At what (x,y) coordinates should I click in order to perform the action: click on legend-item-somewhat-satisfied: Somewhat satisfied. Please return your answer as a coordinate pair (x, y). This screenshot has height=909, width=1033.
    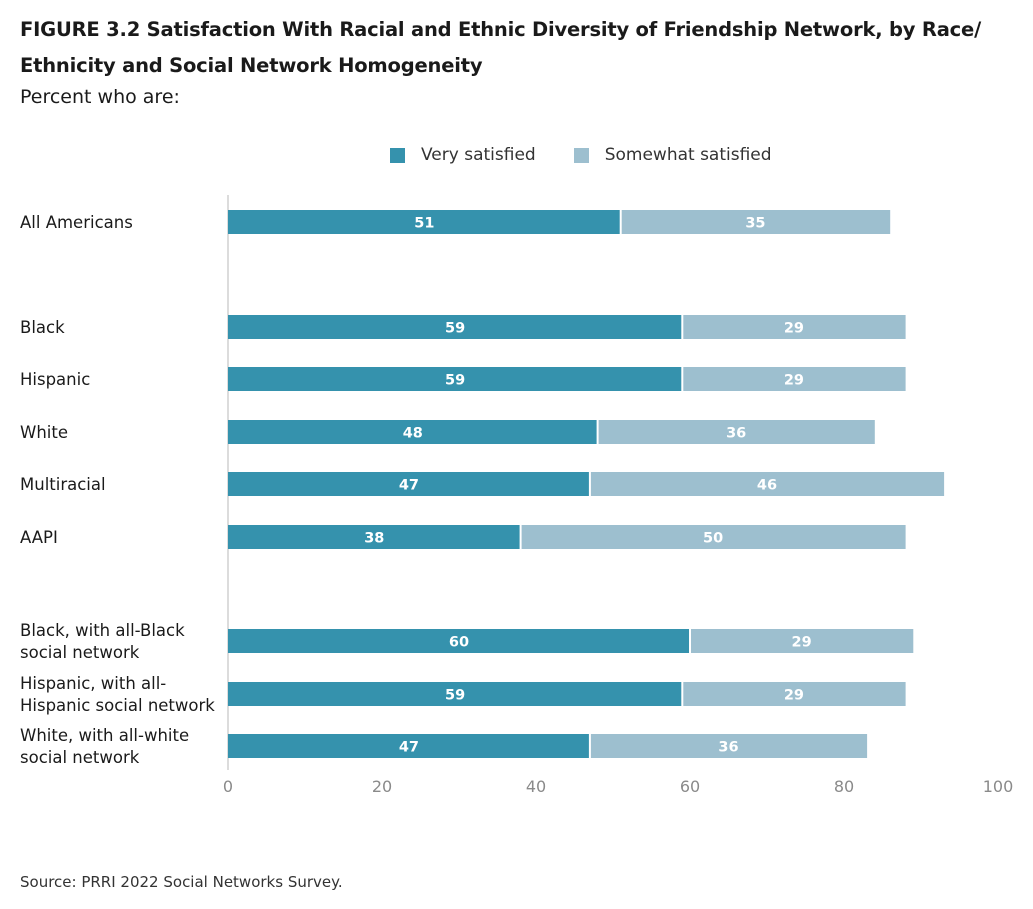
    Looking at the image, I should click on (672, 155).